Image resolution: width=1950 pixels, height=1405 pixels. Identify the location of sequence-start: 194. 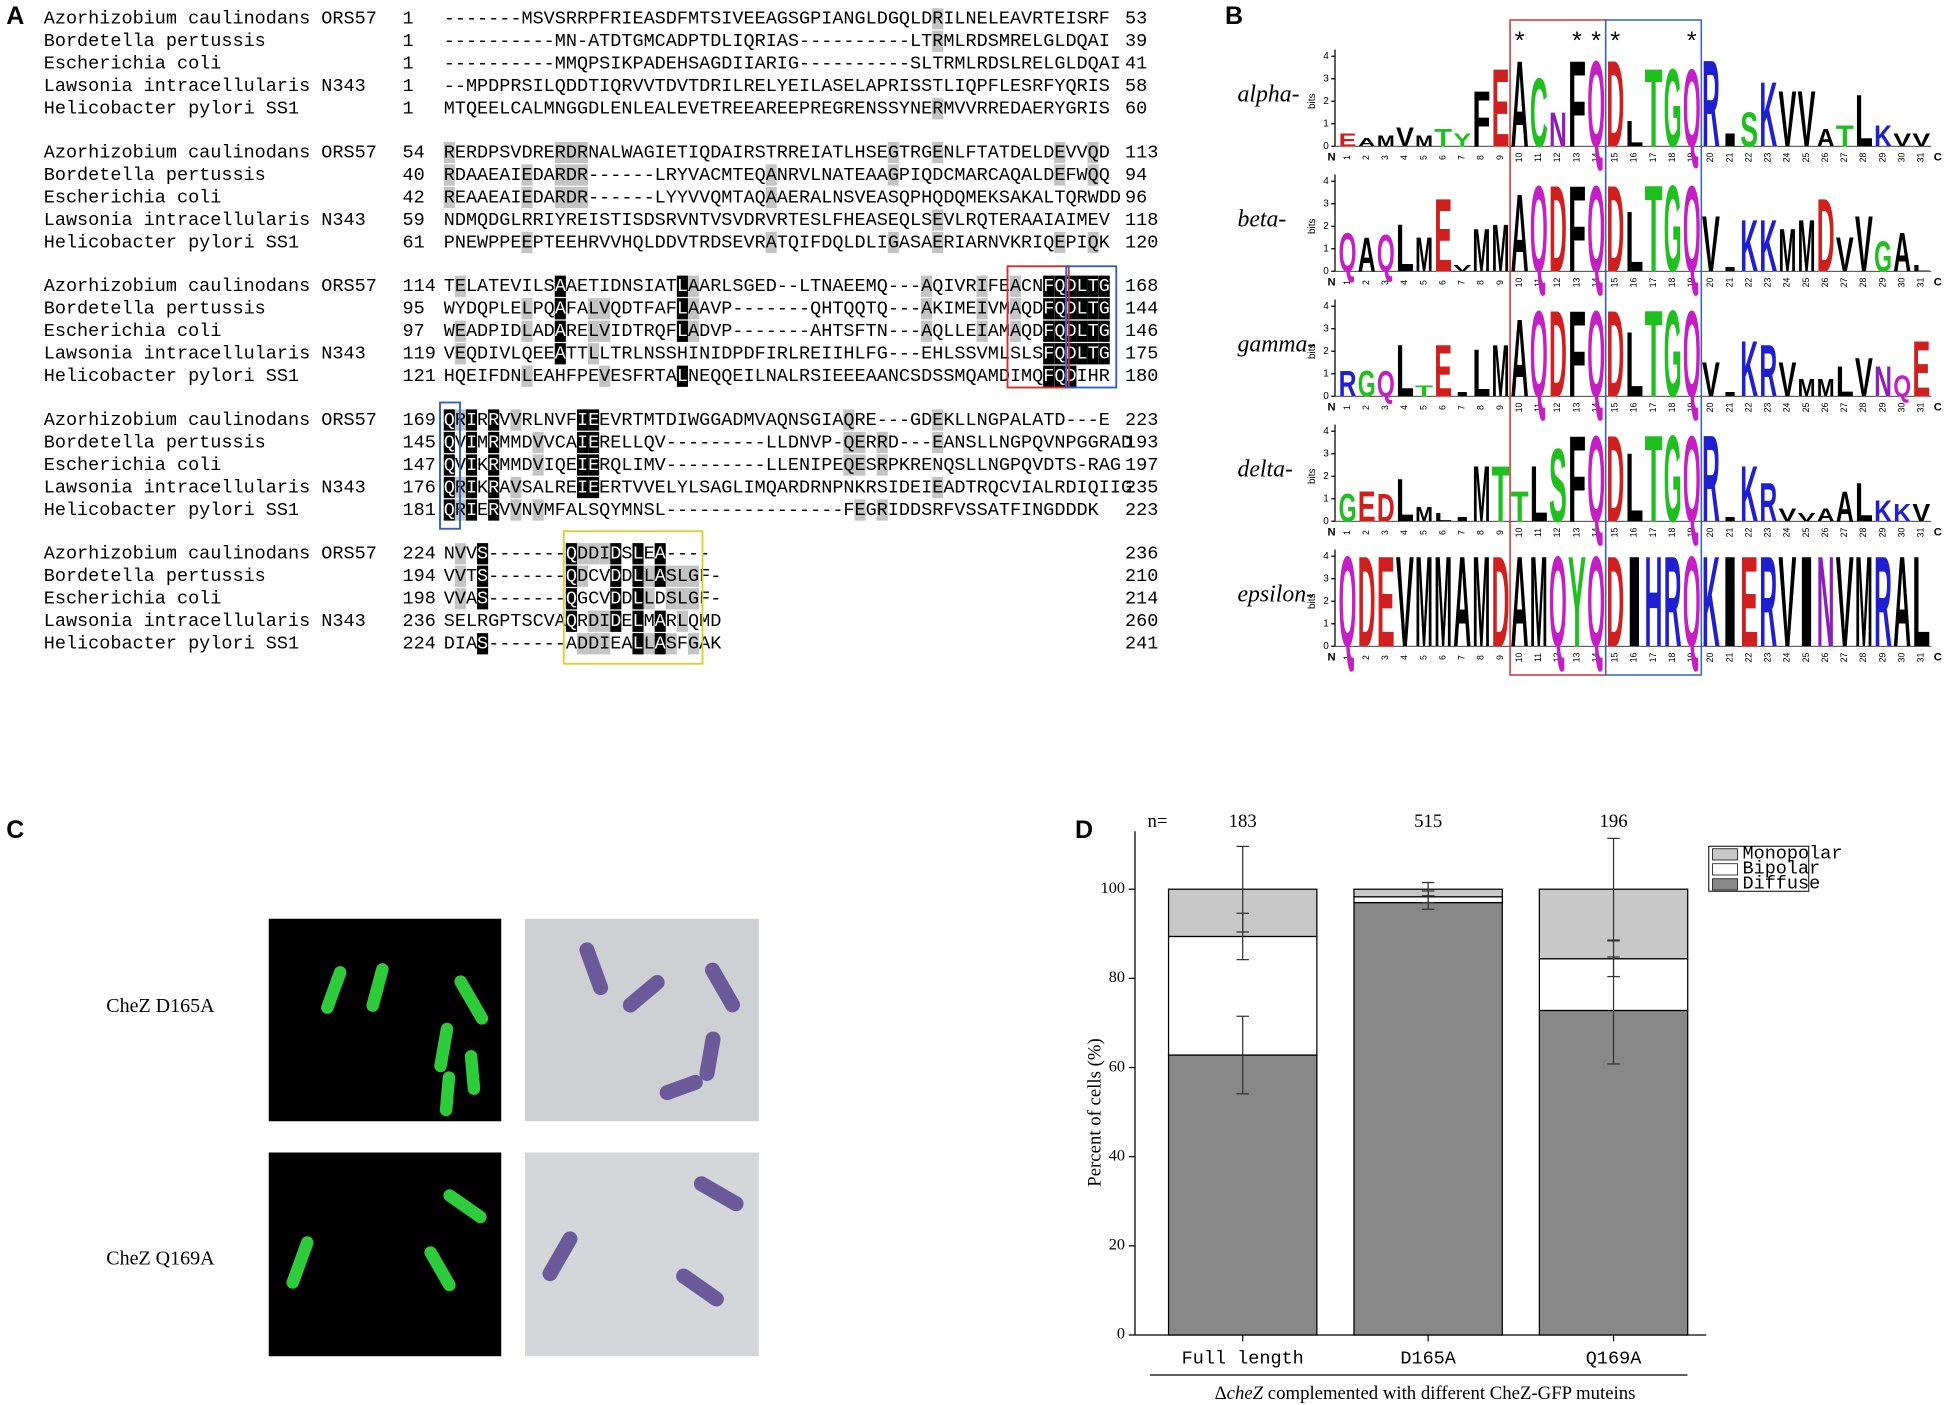
(419, 576).